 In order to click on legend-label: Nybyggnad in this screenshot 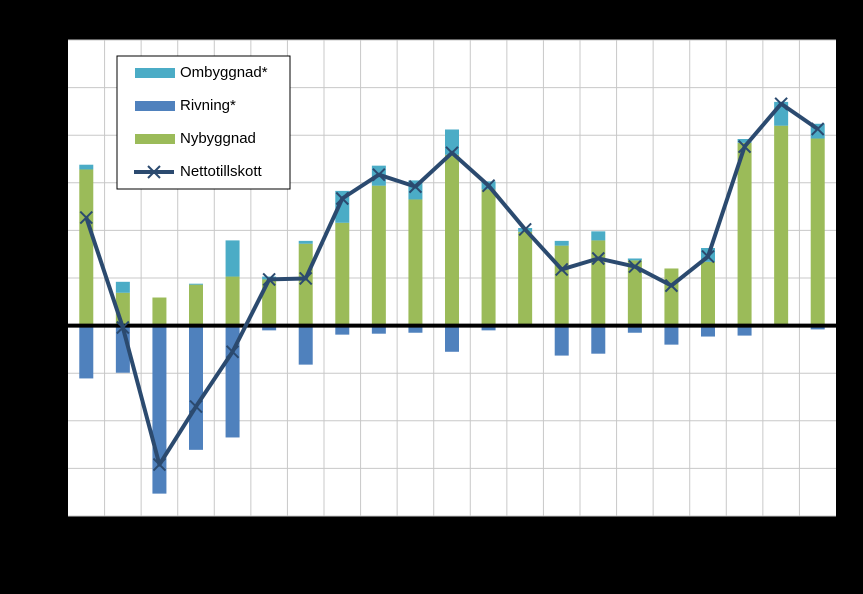, I will do `click(218, 138)`.